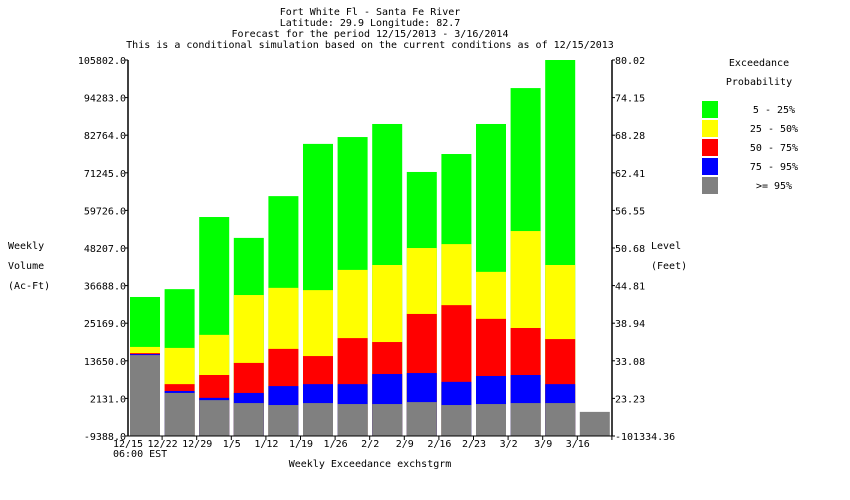 The height and width of the screenshot is (500, 850). What do you see at coordinates (630, 99) in the screenshot?
I see `right-tick-label: 74.15` at bounding box center [630, 99].